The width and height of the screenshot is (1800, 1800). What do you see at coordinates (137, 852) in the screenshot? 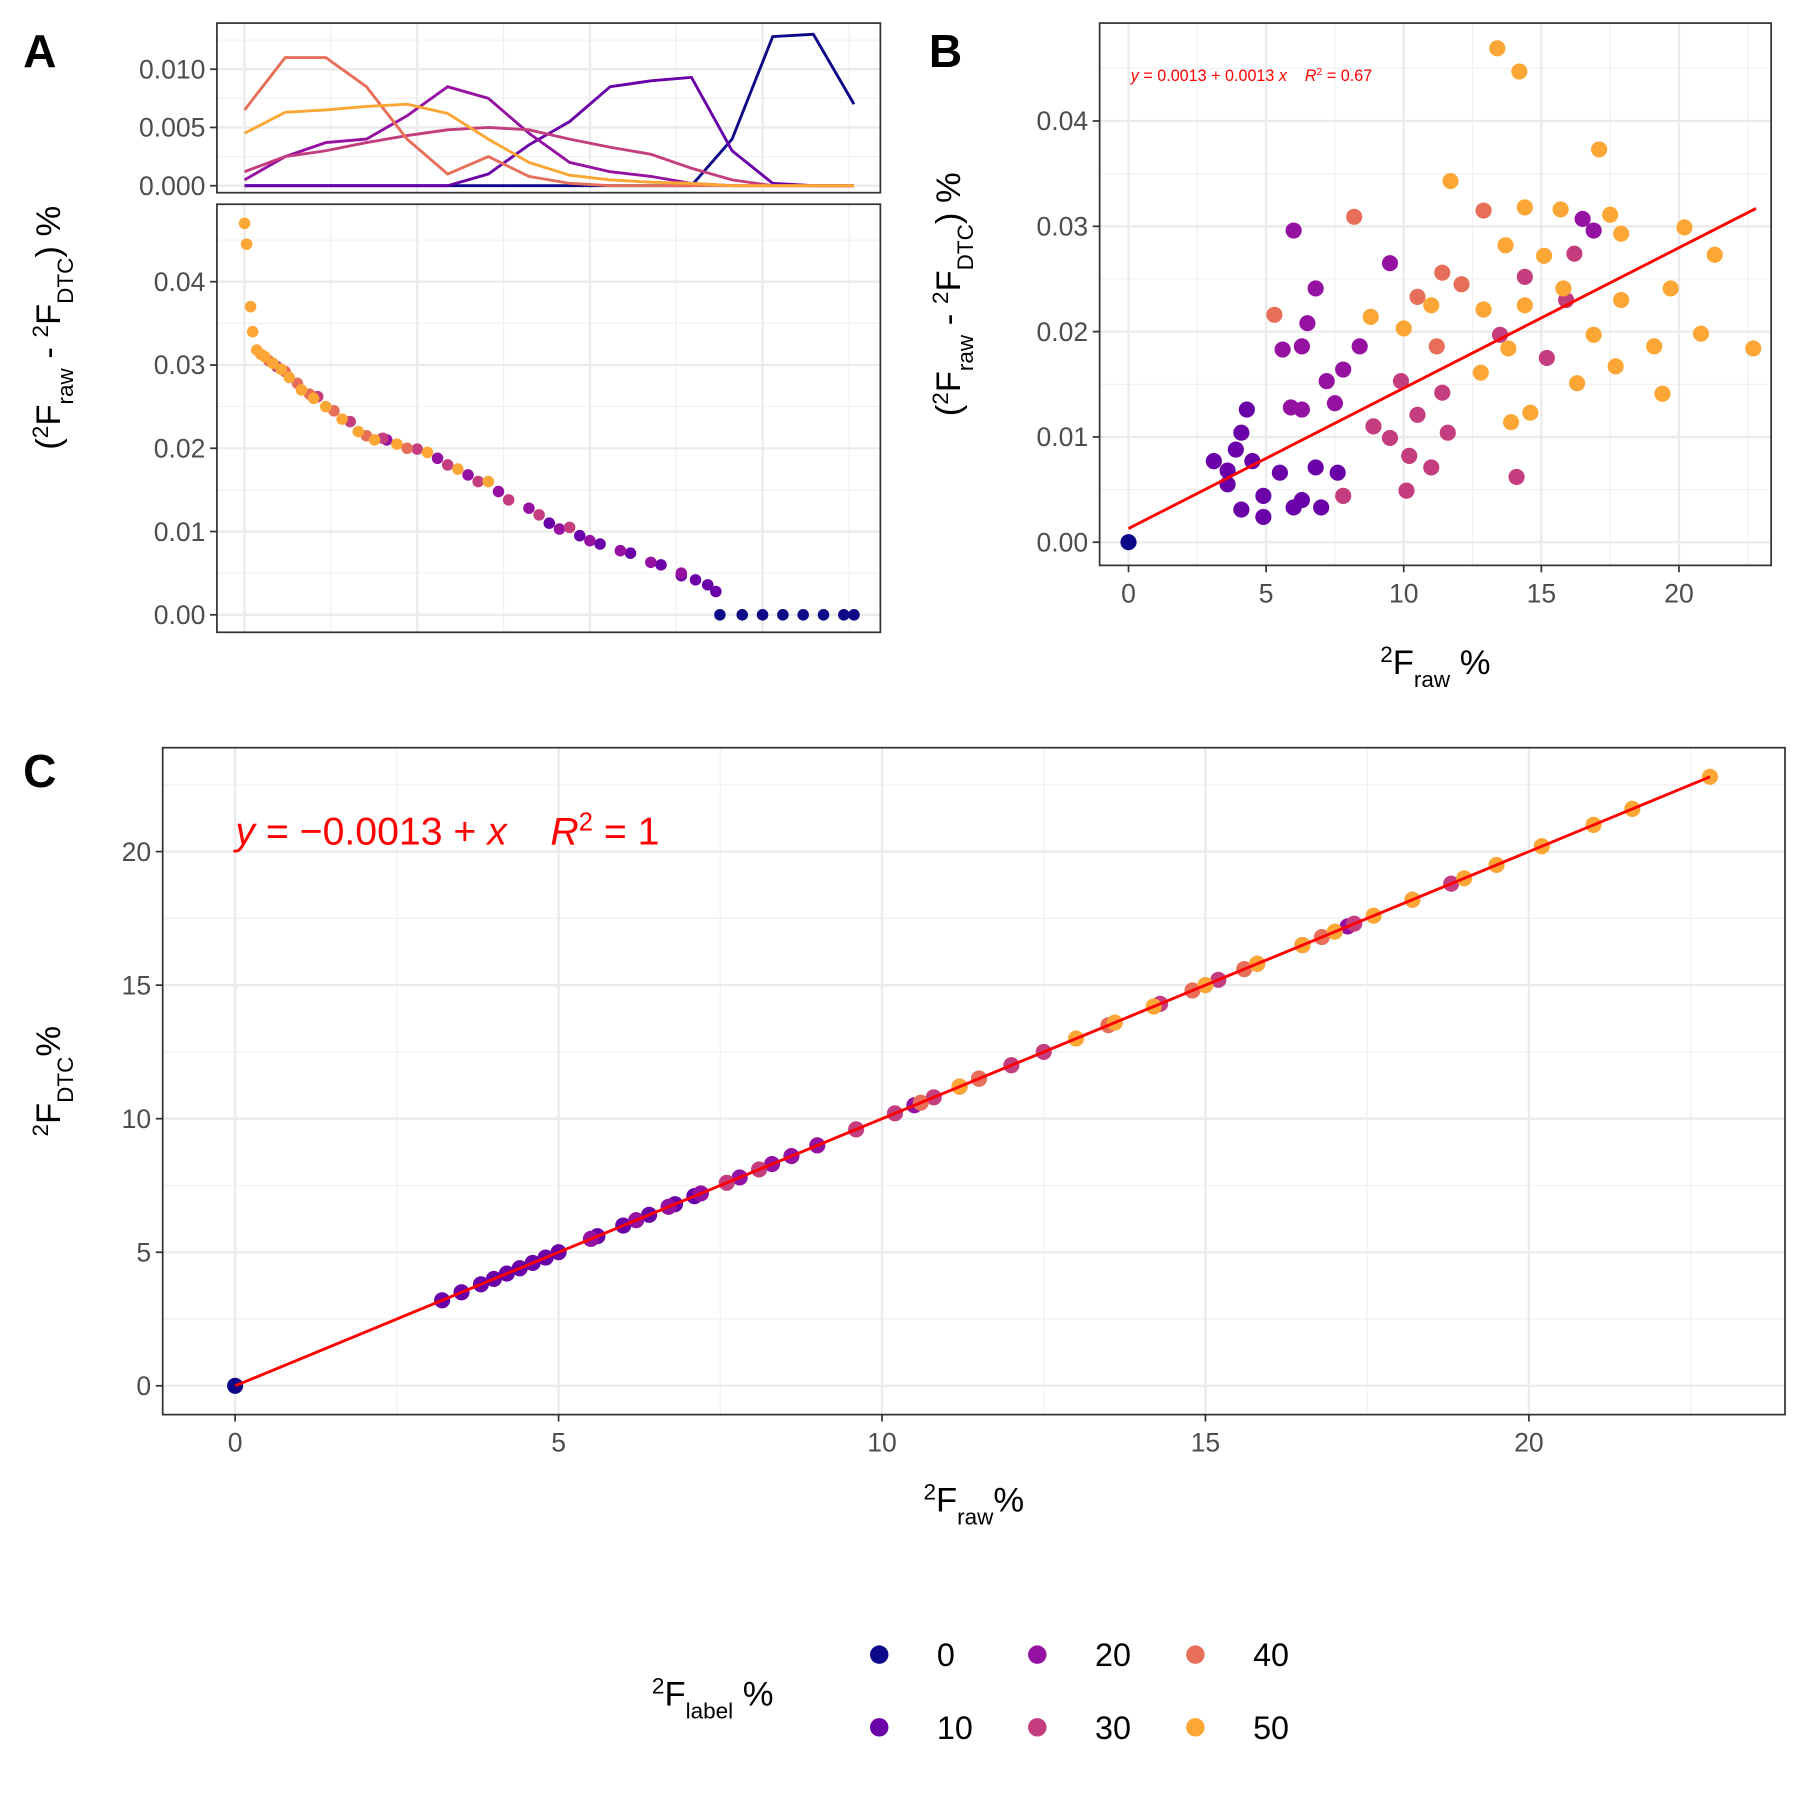
I see `y-tick-label: 20` at bounding box center [137, 852].